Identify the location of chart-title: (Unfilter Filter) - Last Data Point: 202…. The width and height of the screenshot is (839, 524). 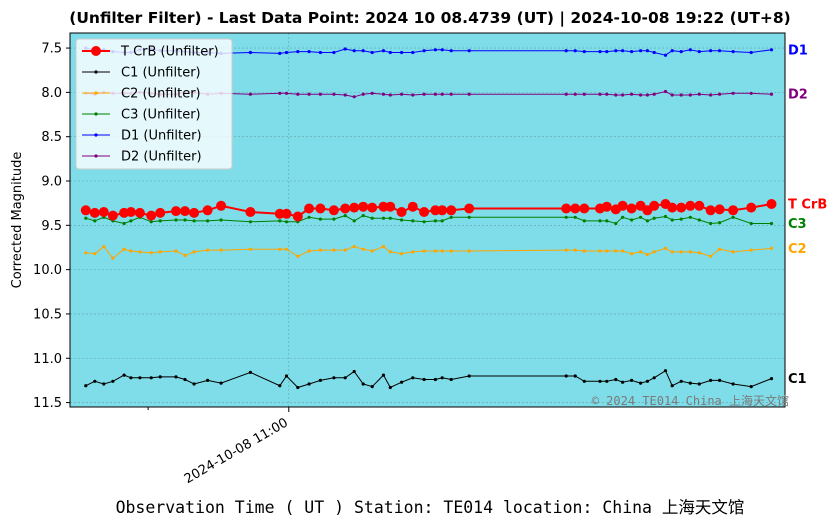
(430, 18).